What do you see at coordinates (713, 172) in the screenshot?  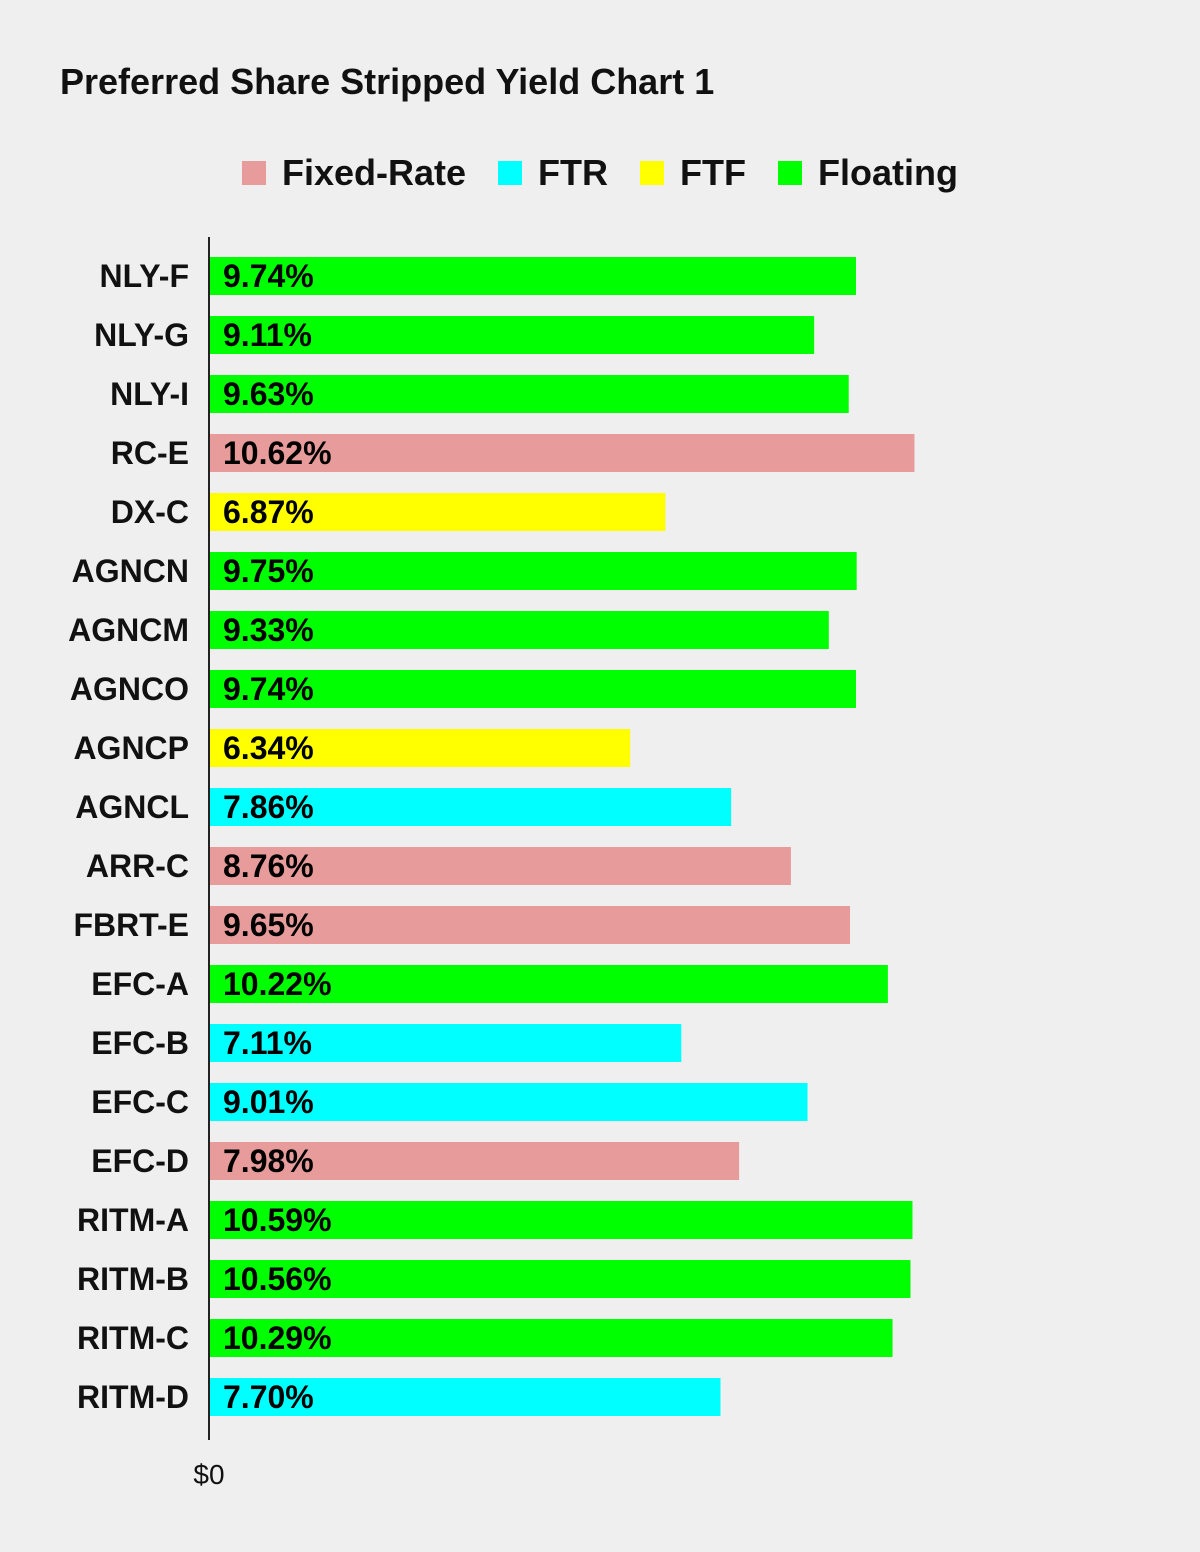 I see `legend-label-ftf: FTF` at bounding box center [713, 172].